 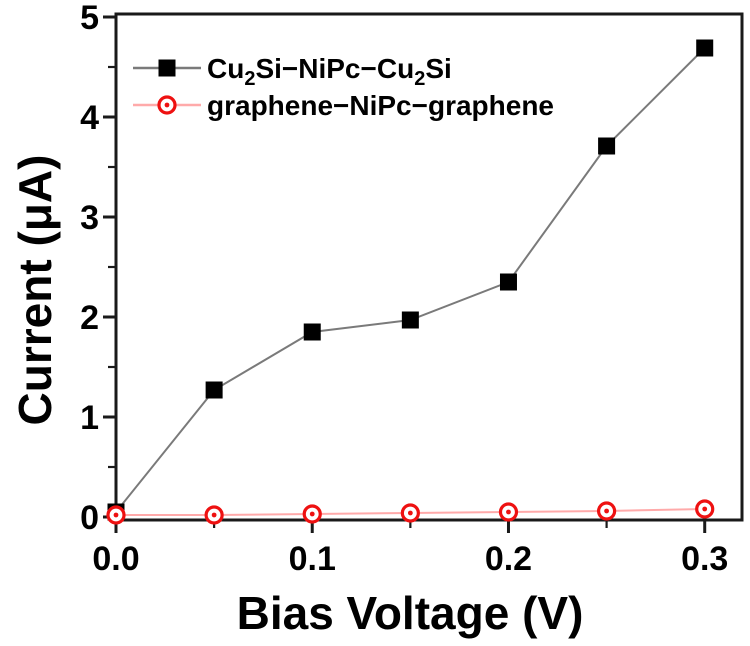 What do you see at coordinates (704, 559) in the screenshot?
I see `x-tick-label: 0.3` at bounding box center [704, 559].